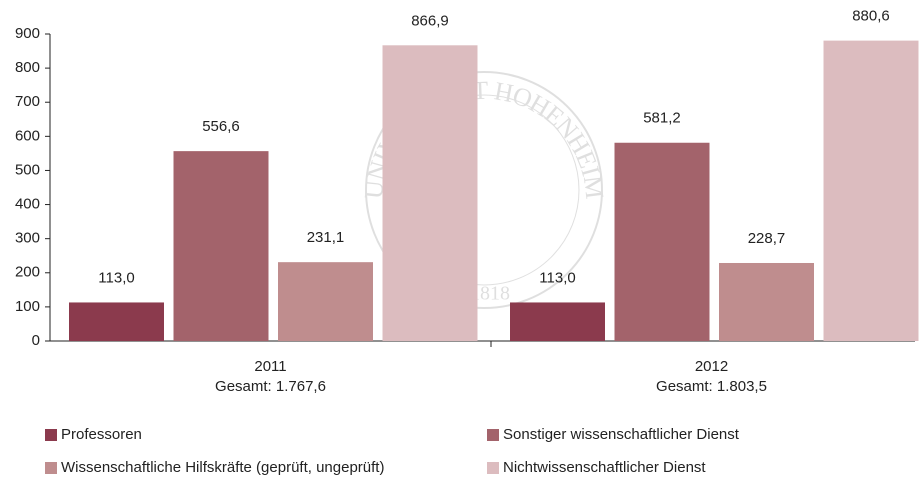 The width and height of the screenshot is (923, 483). I want to click on y-tick-label: 400, so click(27, 204).